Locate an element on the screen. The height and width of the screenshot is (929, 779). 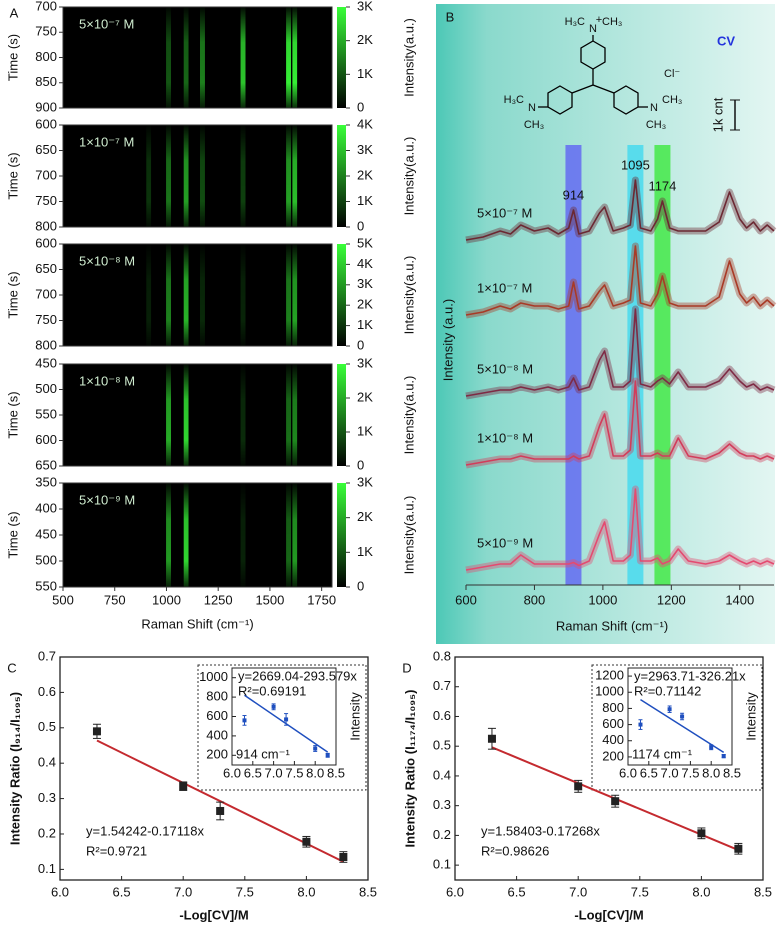
atom-label: N is located at coordinates (593, 29).